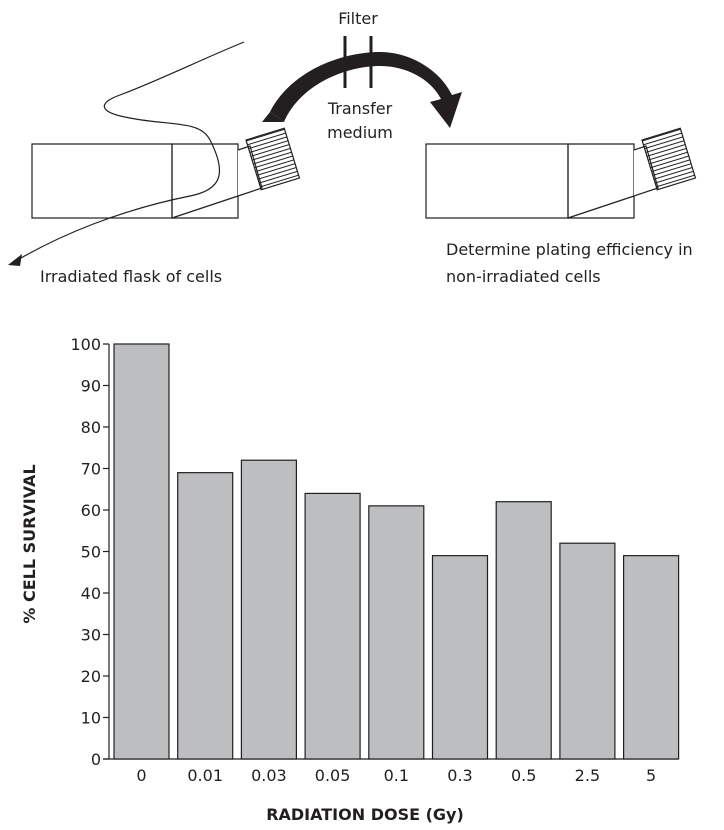 The width and height of the screenshot is (724, 830). What do you see at coordinates (15, 260) in the screenshot?
I see `irradiation-arrowhead` at bounding box center [15, 260].